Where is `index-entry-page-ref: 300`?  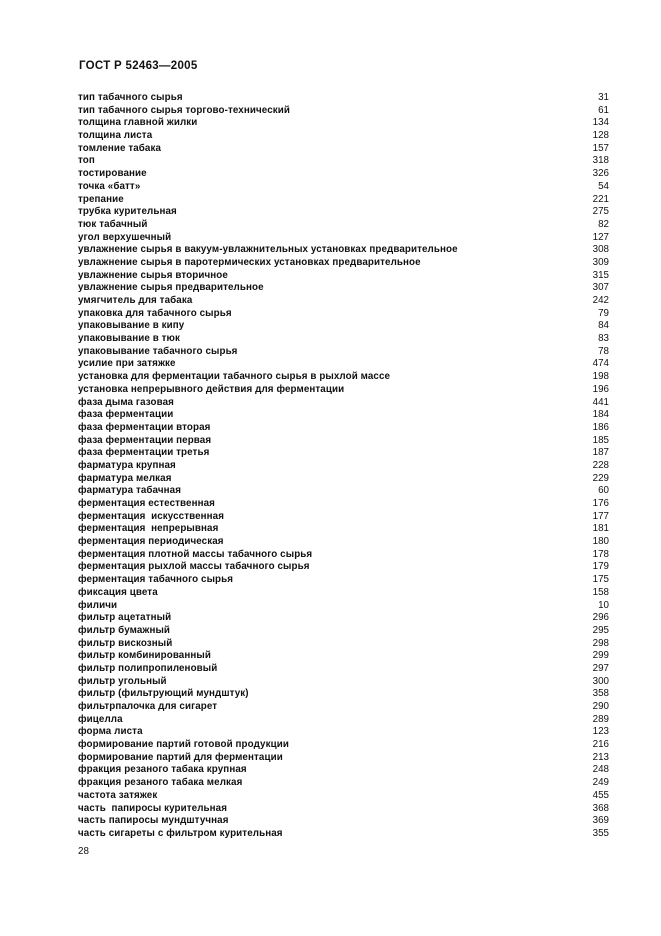
index-entry-page-ref: 300 is located at coordinates (600, 681).